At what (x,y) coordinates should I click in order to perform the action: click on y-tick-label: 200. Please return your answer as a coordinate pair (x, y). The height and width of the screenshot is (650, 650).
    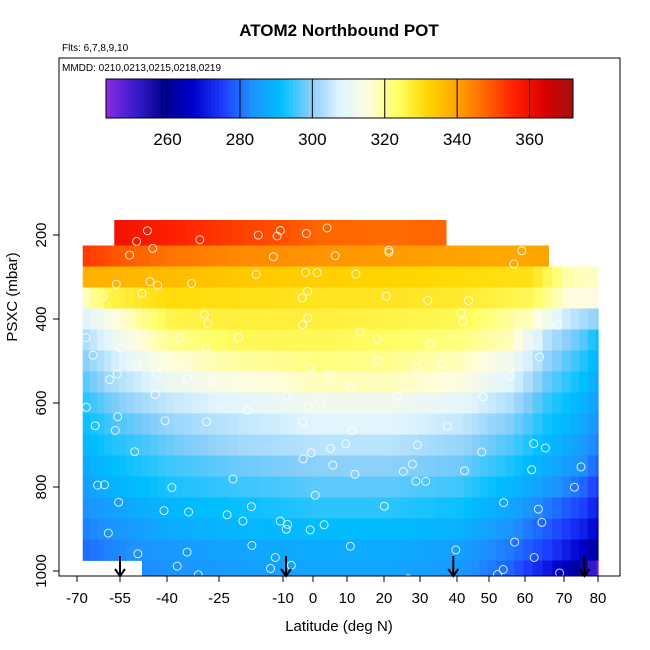
    Looking at the image, I should click on (41, 234).